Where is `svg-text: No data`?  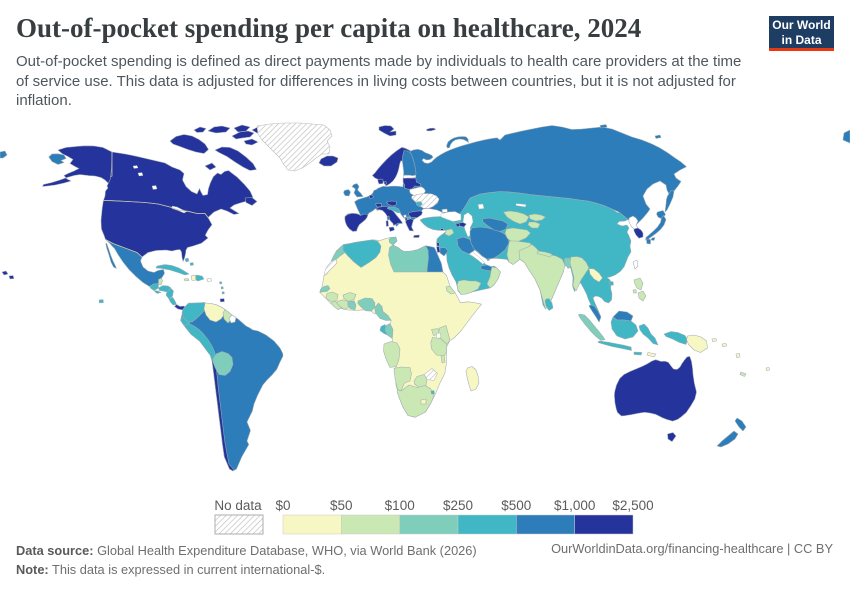 svg-text: No data is located at coordinates (238, 505).